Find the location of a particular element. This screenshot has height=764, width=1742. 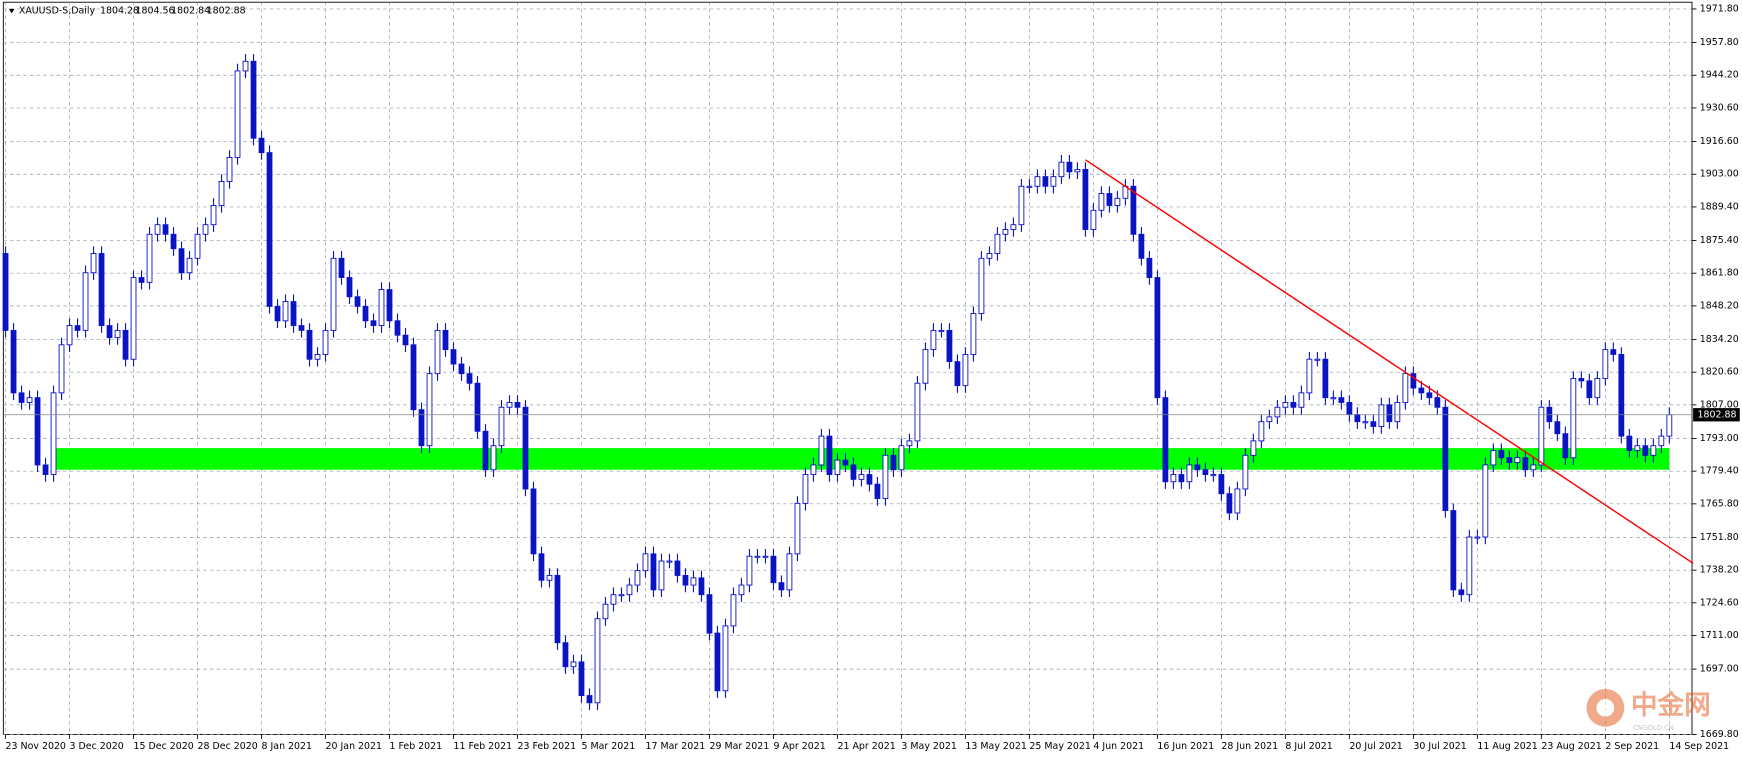

y-tick-label: 1916.60 is located at coordinates (1719, 141).